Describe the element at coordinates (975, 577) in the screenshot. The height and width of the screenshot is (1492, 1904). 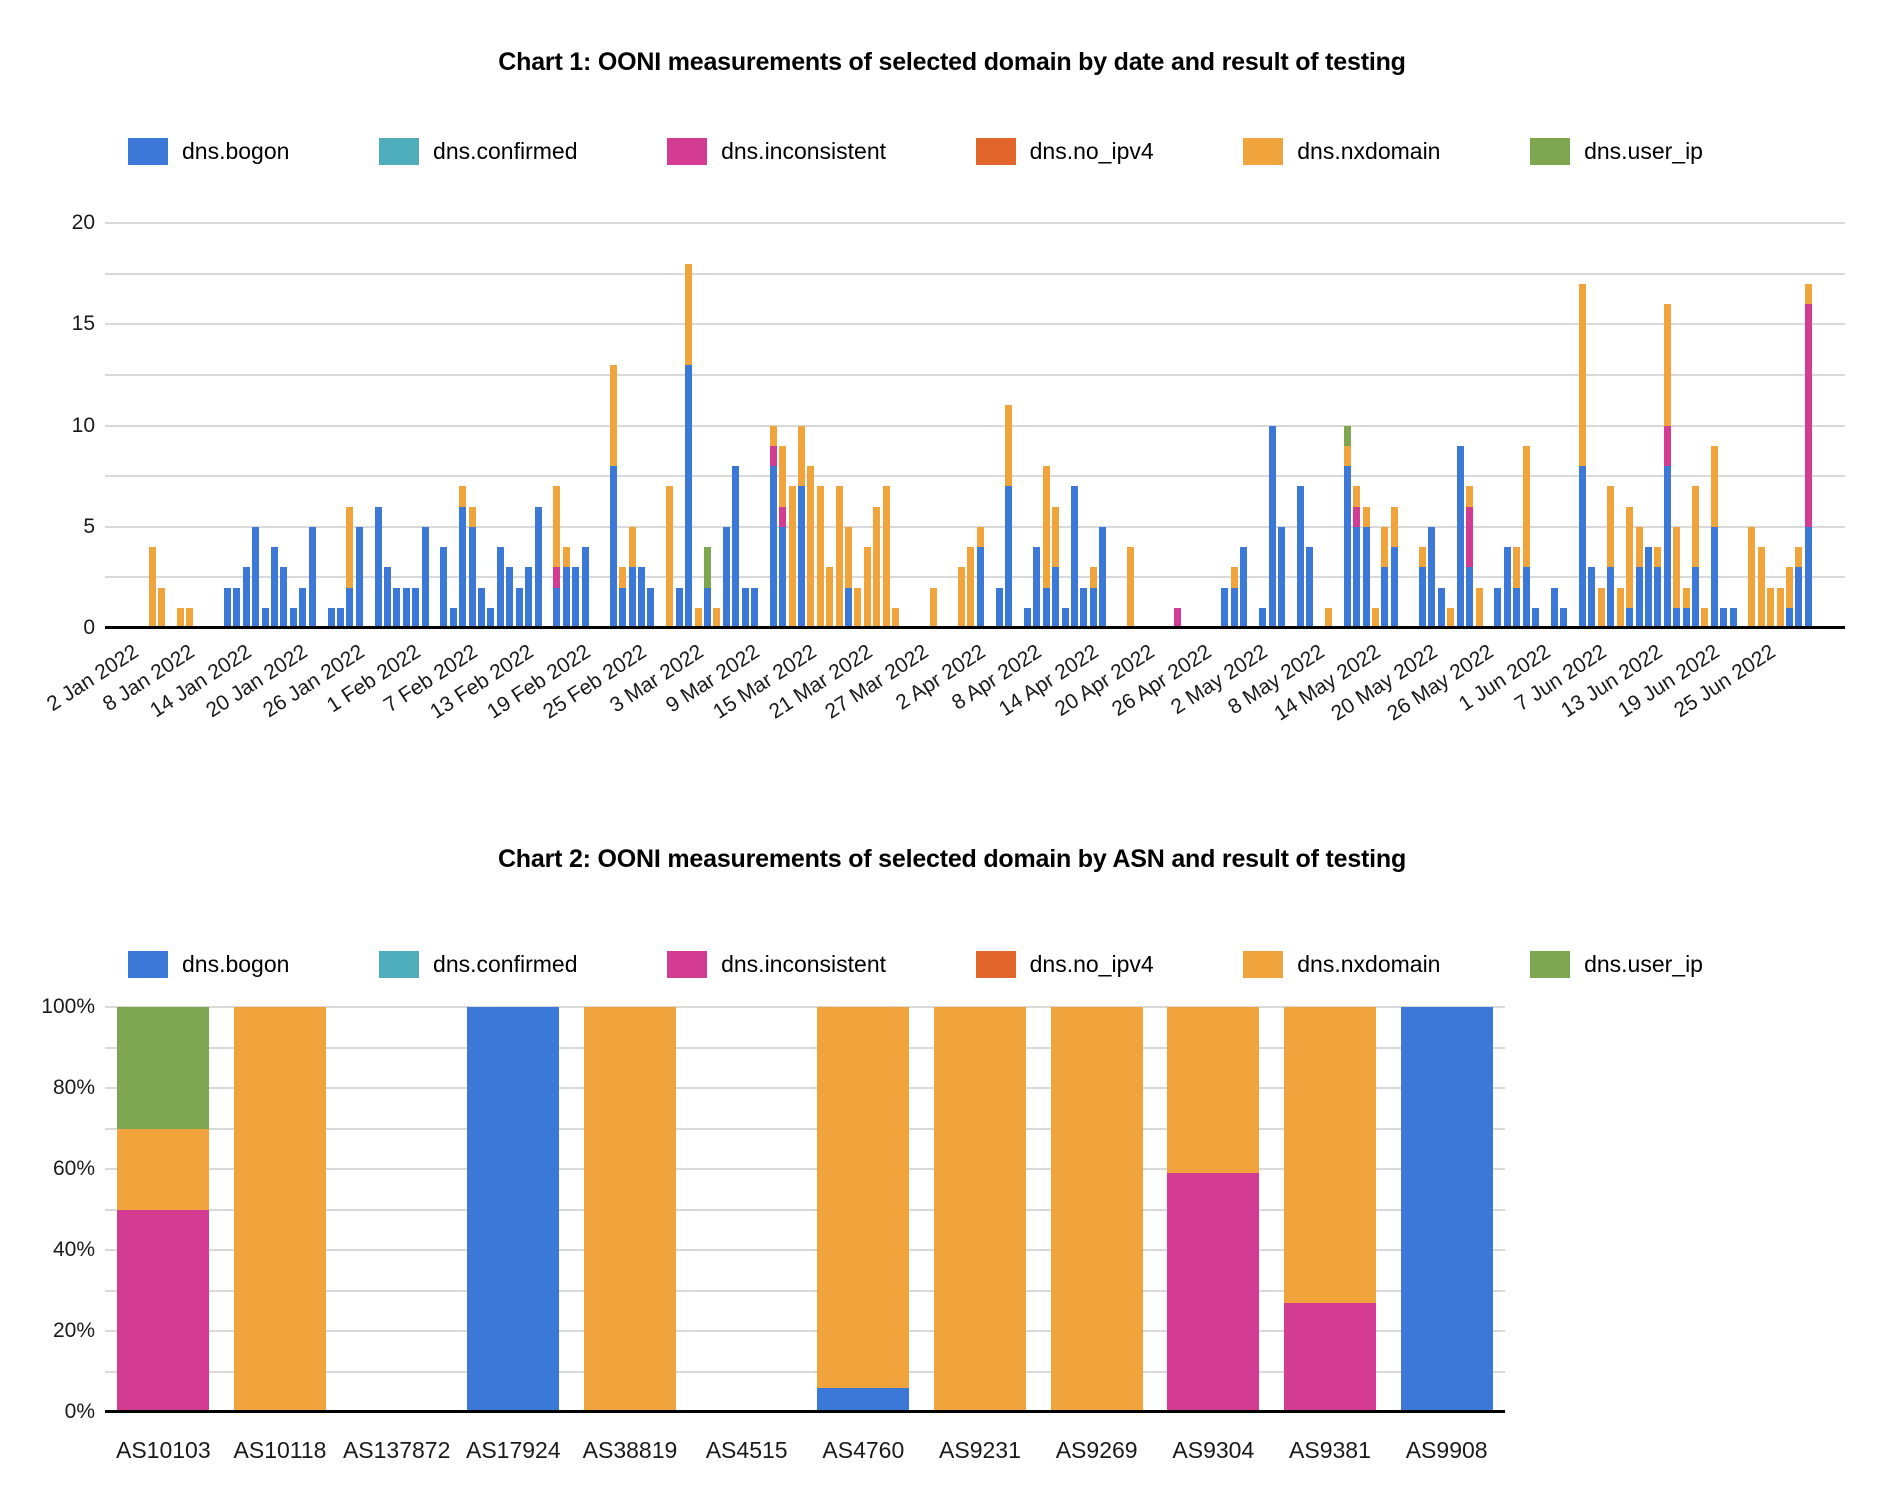
I see `gridline-y2.5` at that location.